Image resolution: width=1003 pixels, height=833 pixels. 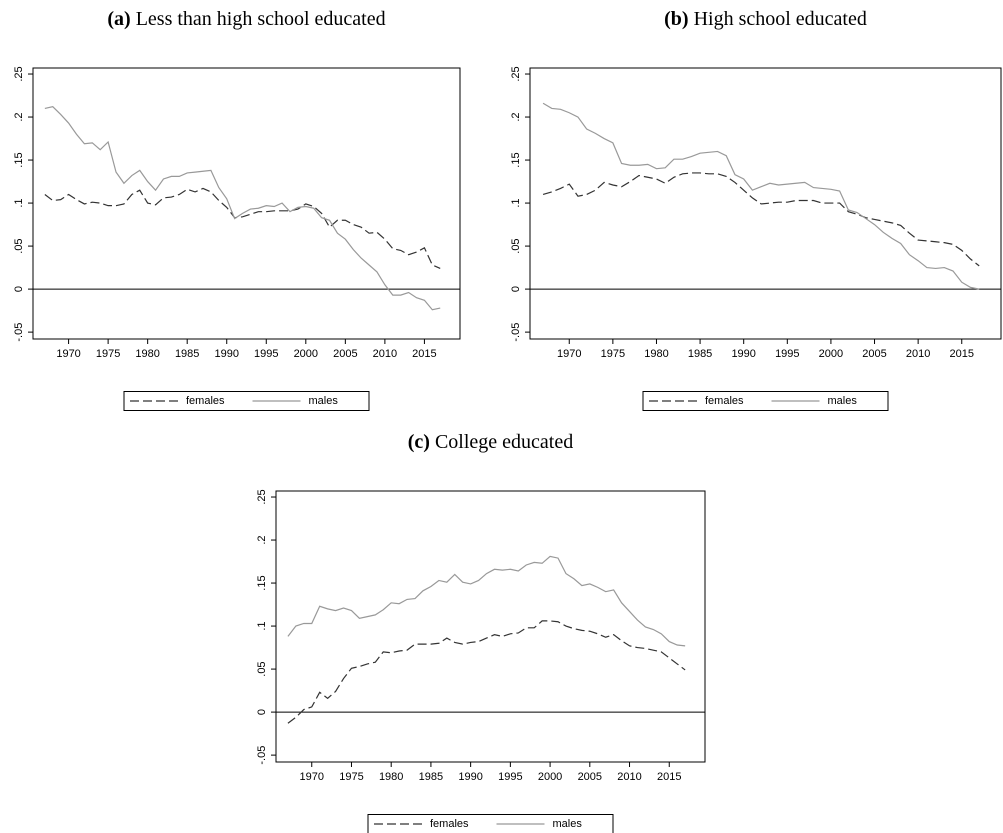 I want to click on title: College educated, so click(x=504, y=442).